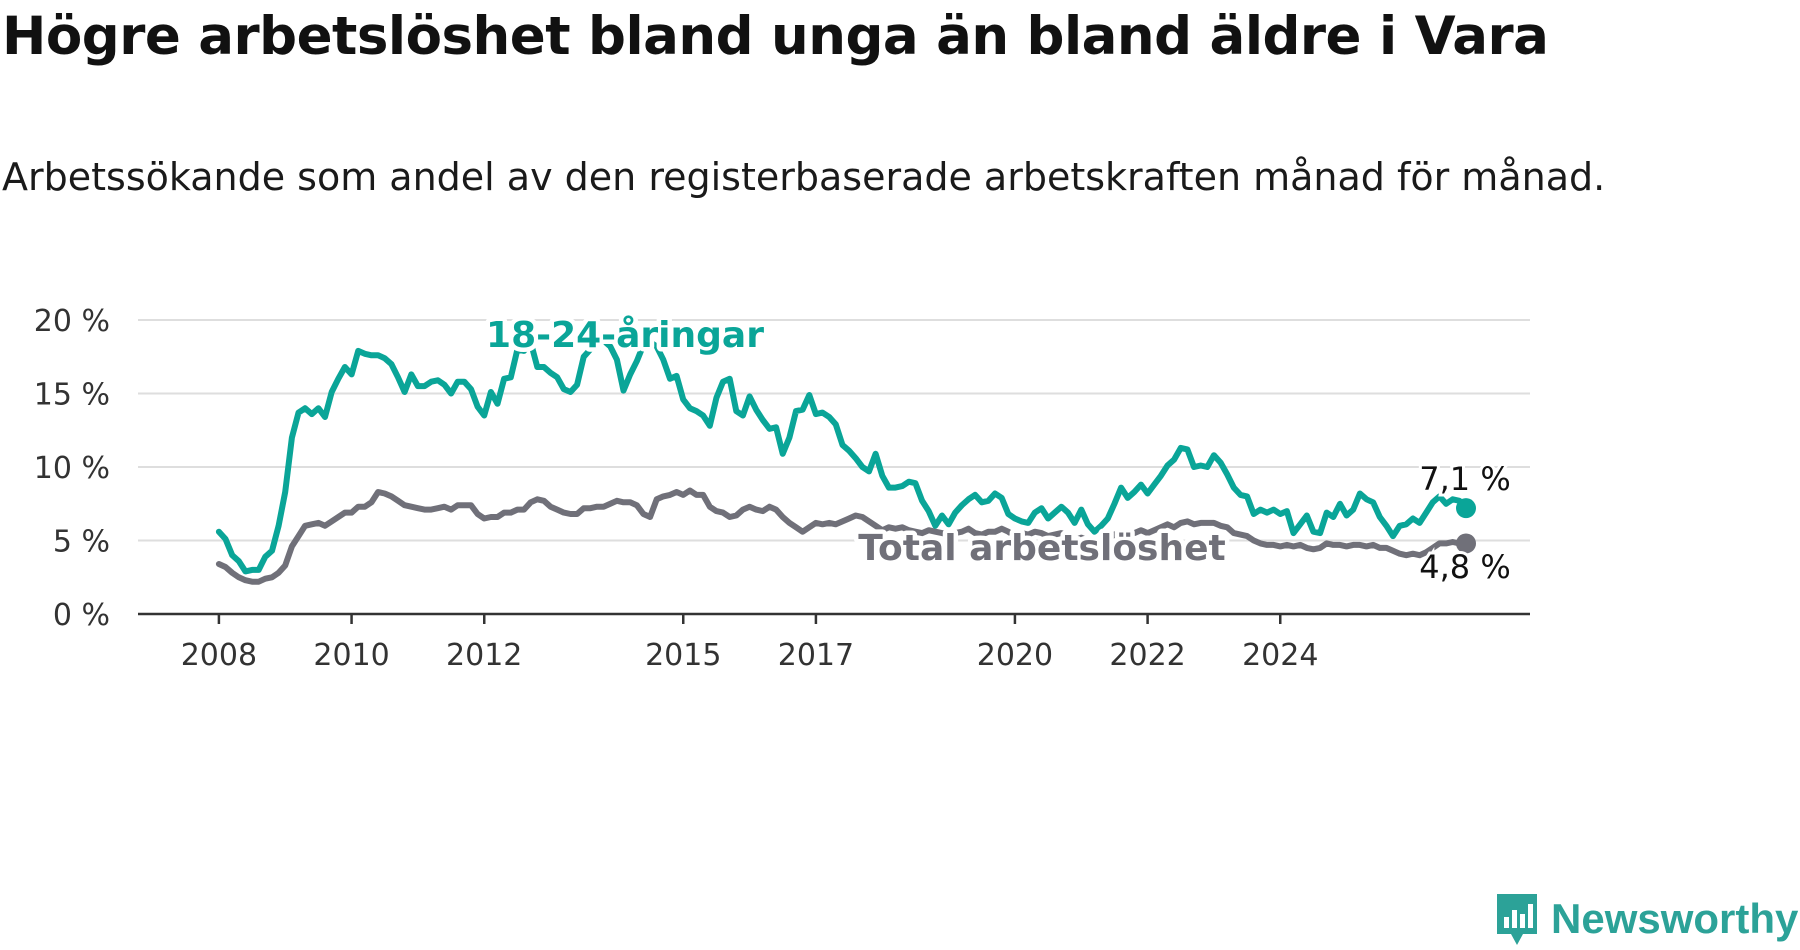 This screenshot has width=1800, height=950. What do you see at coordinates (1517, 919) in the screenshot?
I see `chart-bubble-icon` at bounding box center [1517, 919].